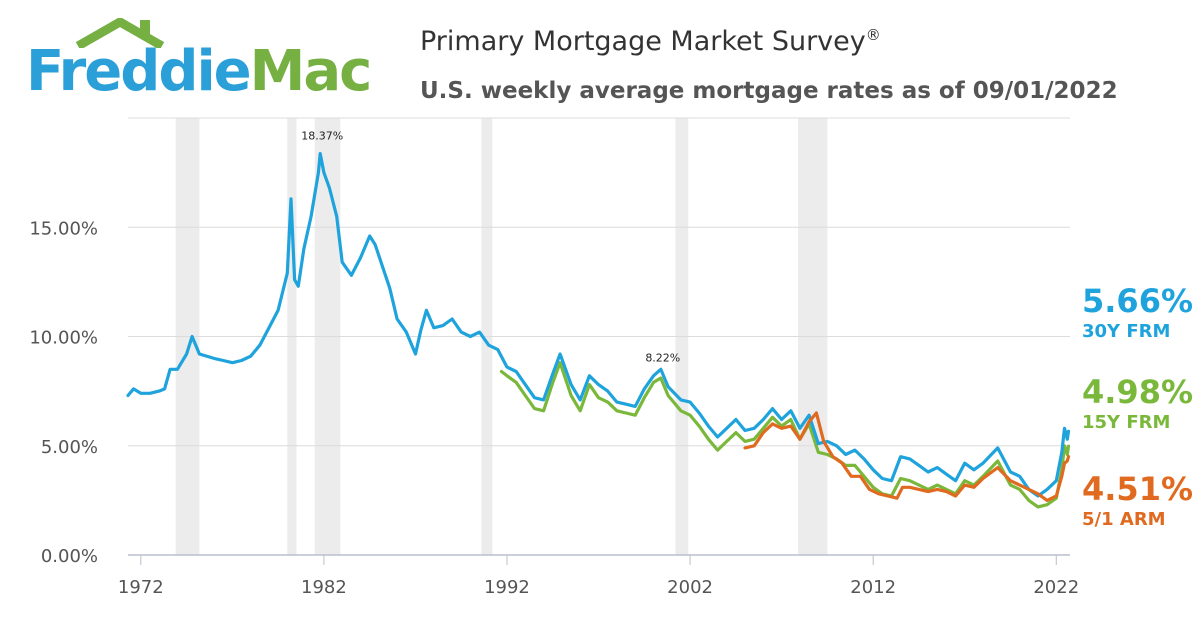 The width and height of the screenshot is (1200, 630). What do you see at coordinates (873, 587) in the screenshot?
I see `x-tick-label: 2012` at bounding box center [873, 587].